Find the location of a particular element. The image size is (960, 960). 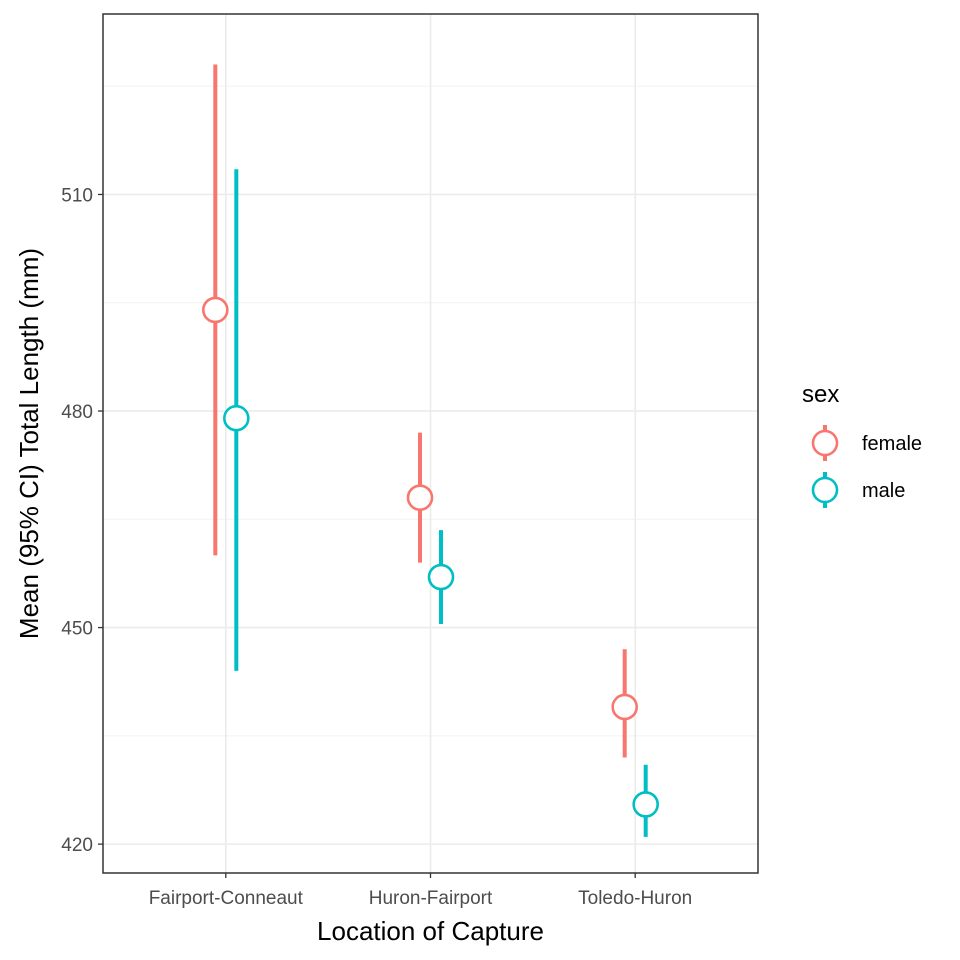

legend-item-male: male is located at coordinates (858, 490).